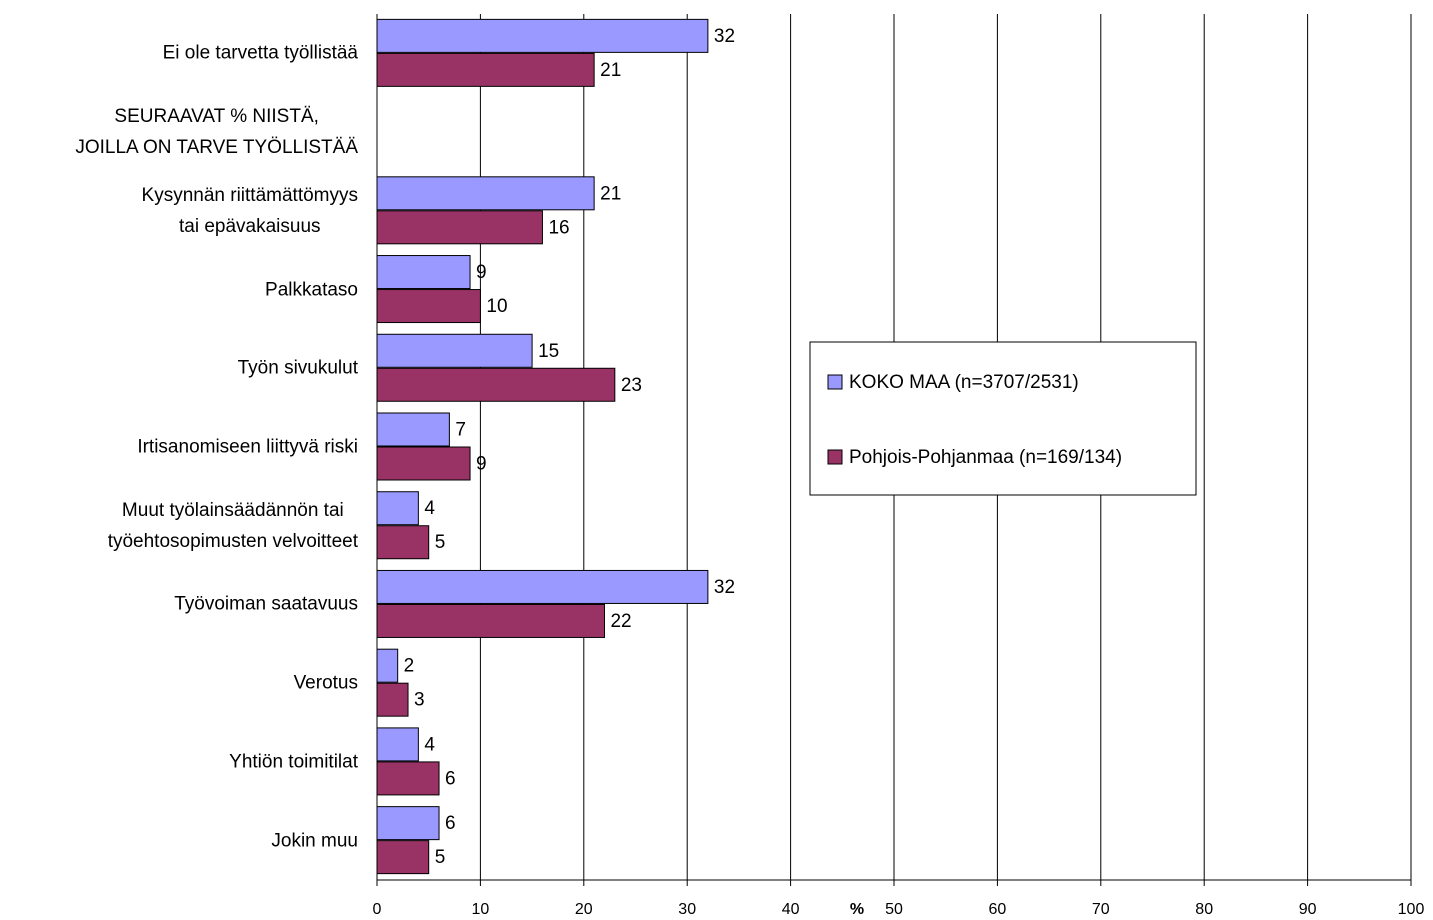 The width and height of the screenshot is (1433, 920). I want to click on x-tick-label: 80, so click(1204, 909).